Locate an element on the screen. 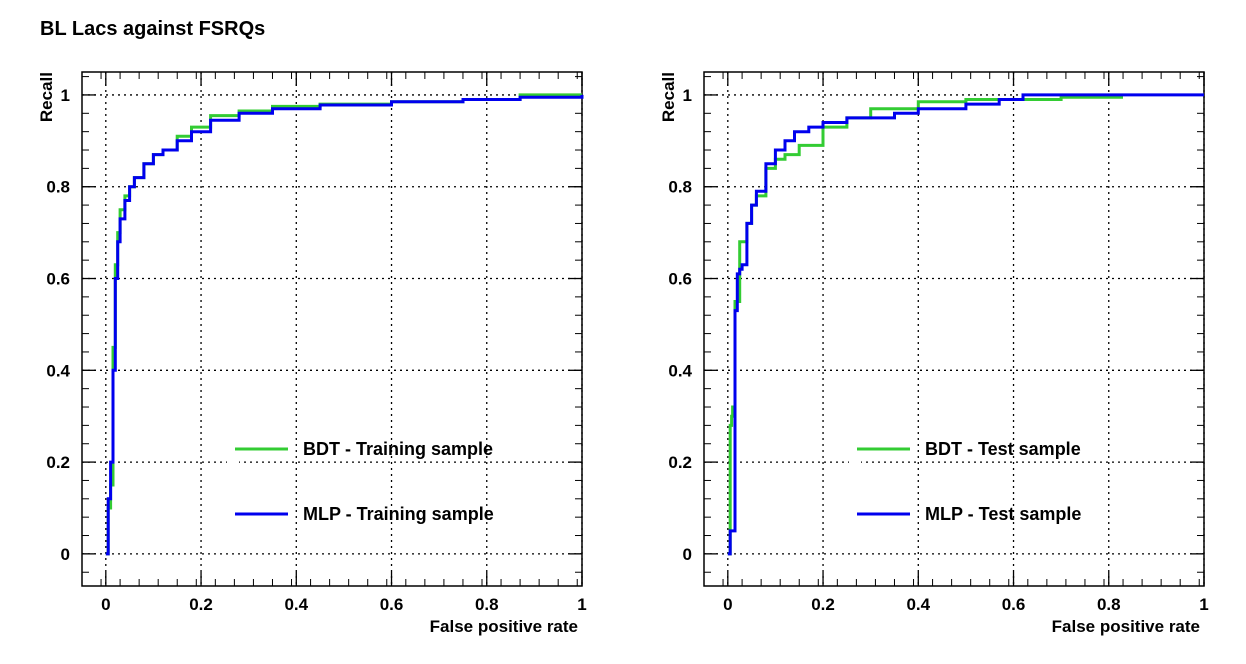 This screenshot has height=664, width=1246. legend-label: MLP - Training sample is located at coordinates (398, 514).